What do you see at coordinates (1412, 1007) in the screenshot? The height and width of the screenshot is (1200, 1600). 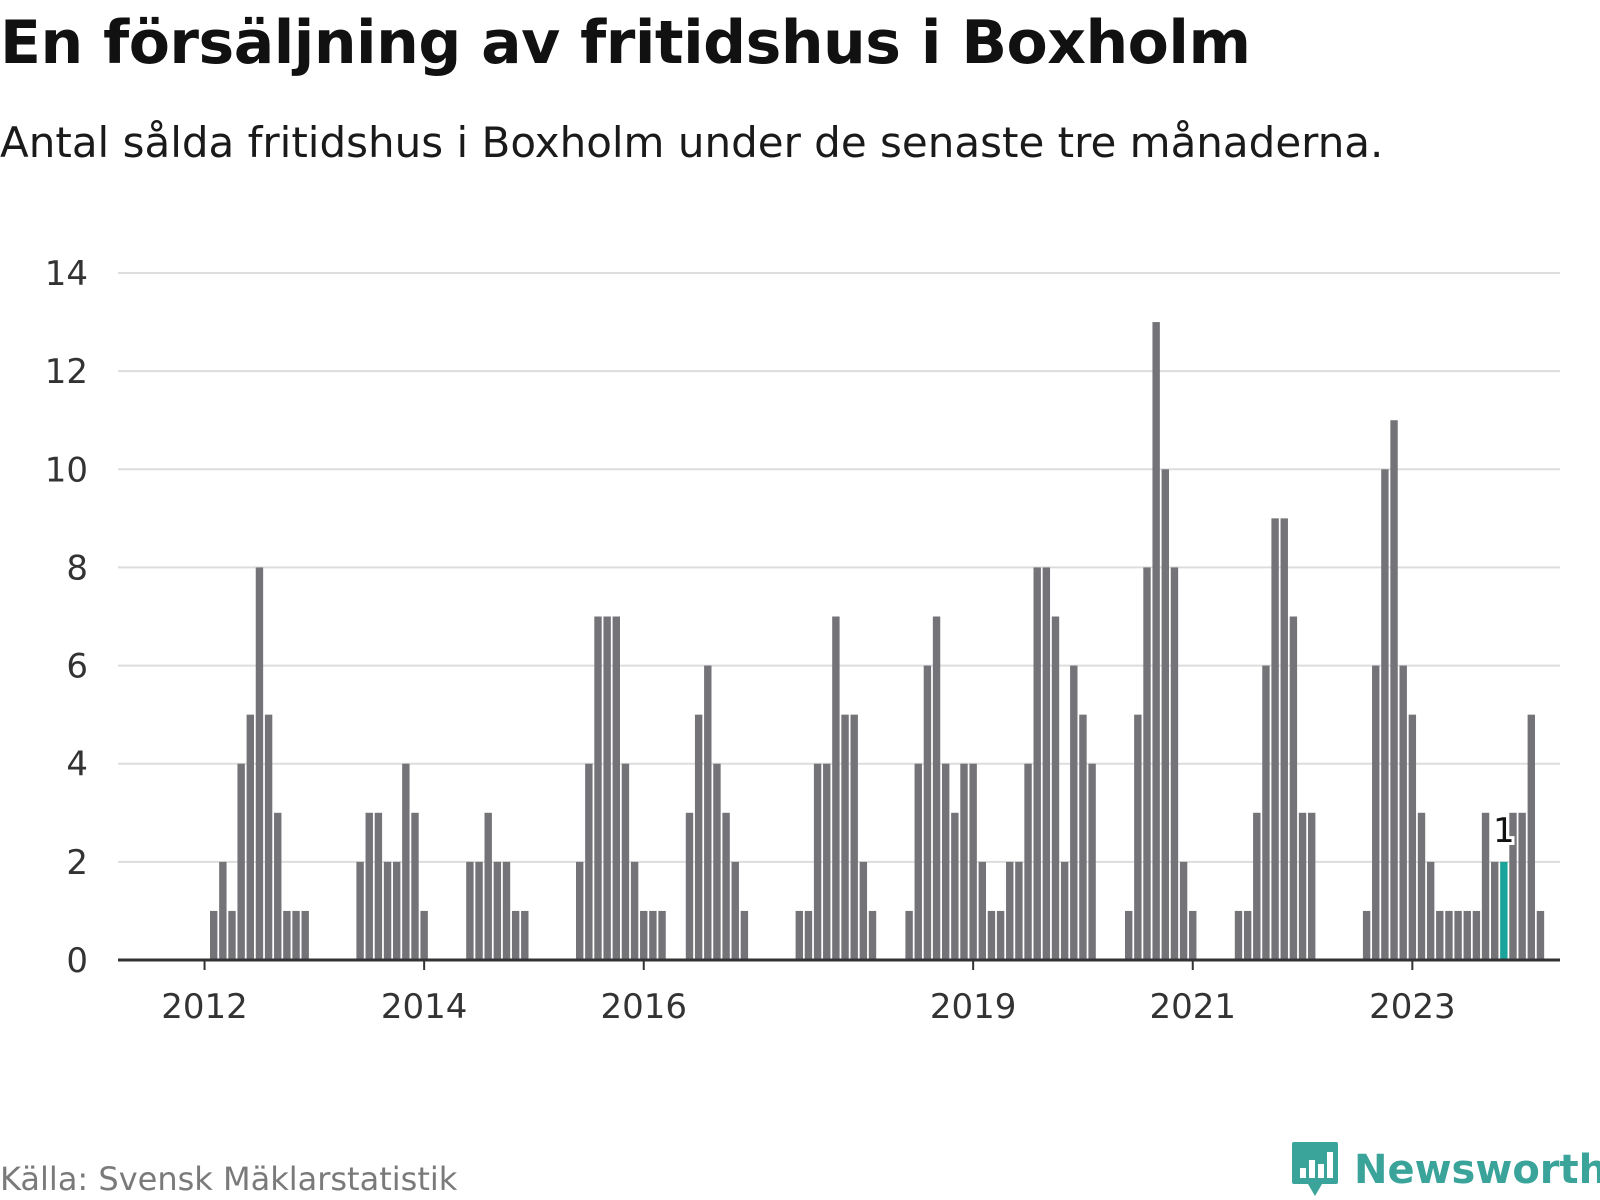 I see `x-tick-label: 2023` at bounding box center [1412, 1007].